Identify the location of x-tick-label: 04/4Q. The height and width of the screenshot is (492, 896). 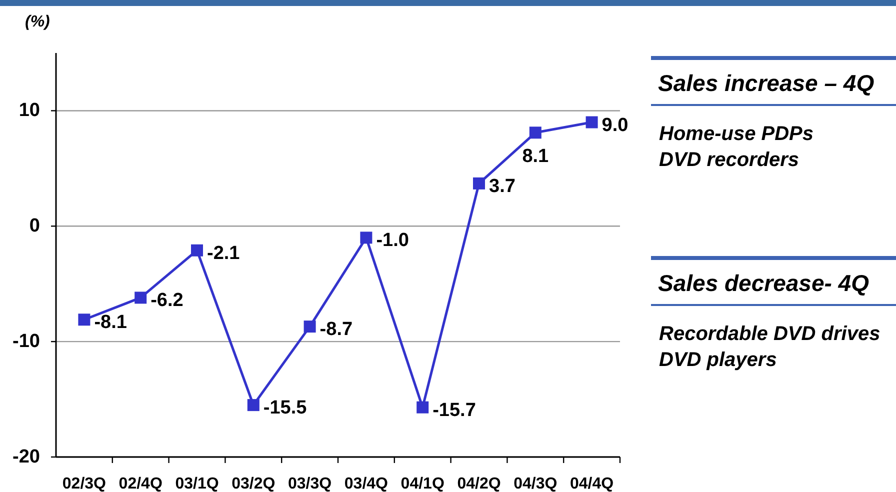
(592, 484).